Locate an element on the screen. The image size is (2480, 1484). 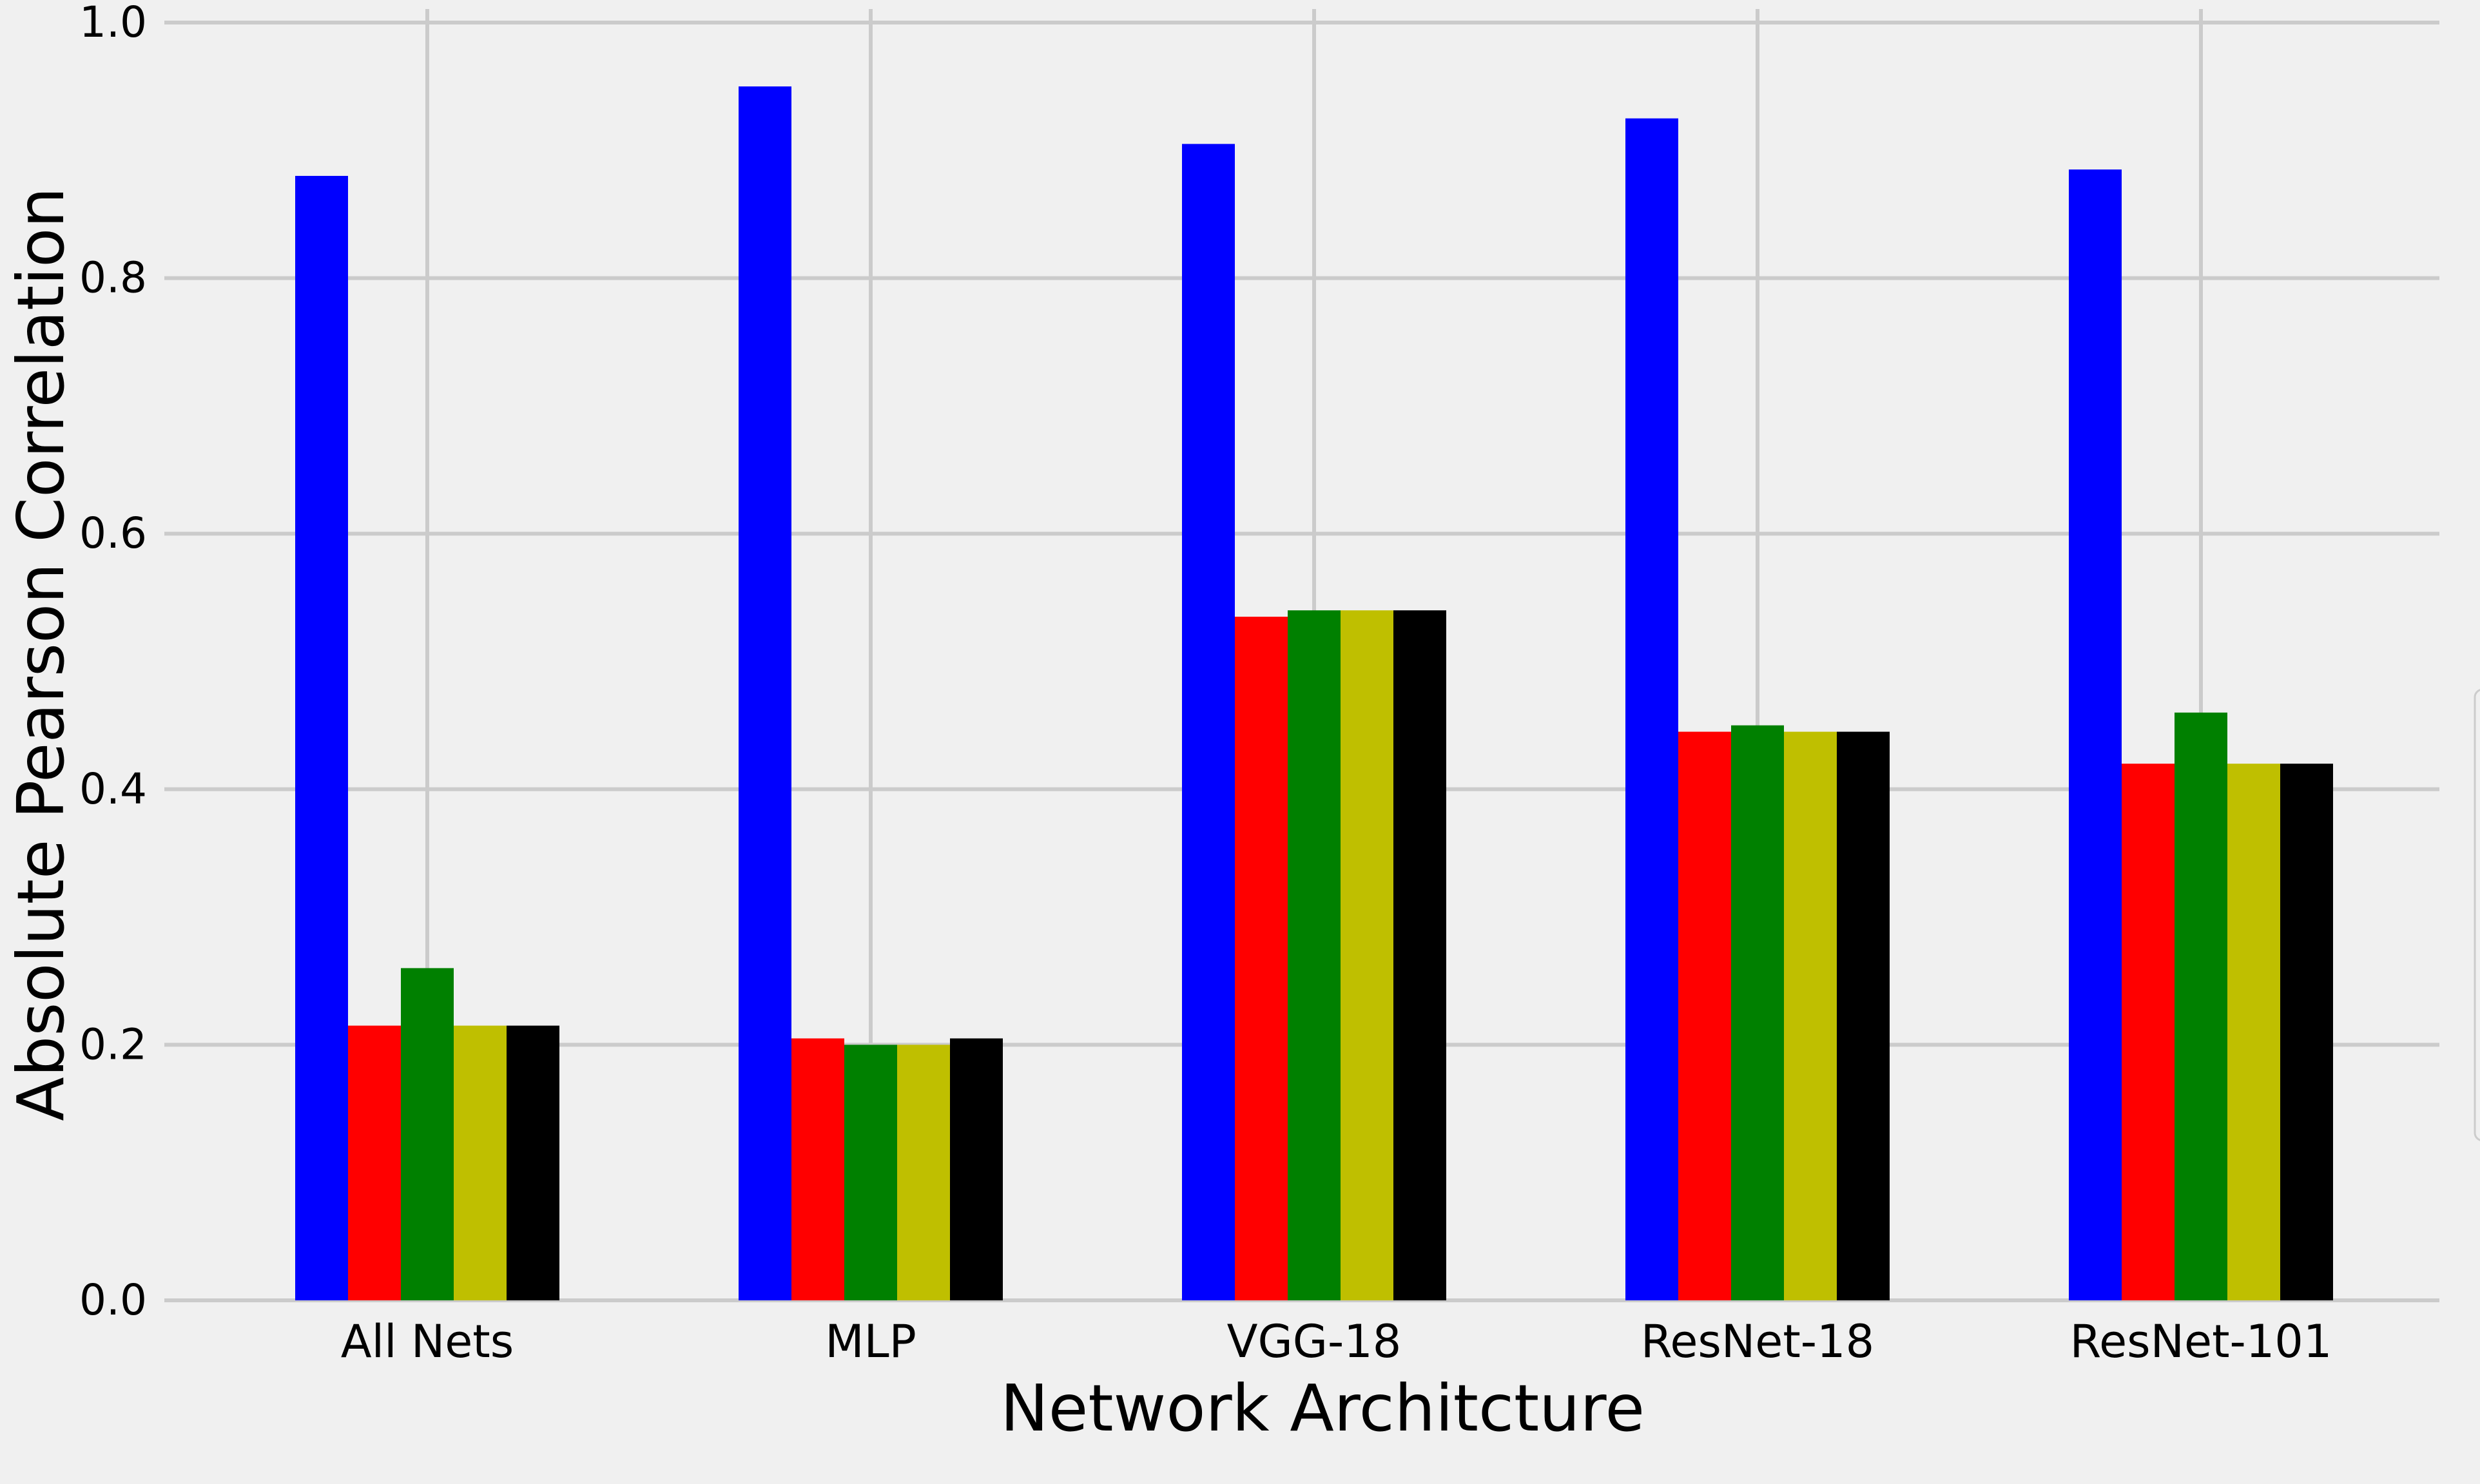
x-tick-label: VGG-18 is located at coordinates (1314, 1341).